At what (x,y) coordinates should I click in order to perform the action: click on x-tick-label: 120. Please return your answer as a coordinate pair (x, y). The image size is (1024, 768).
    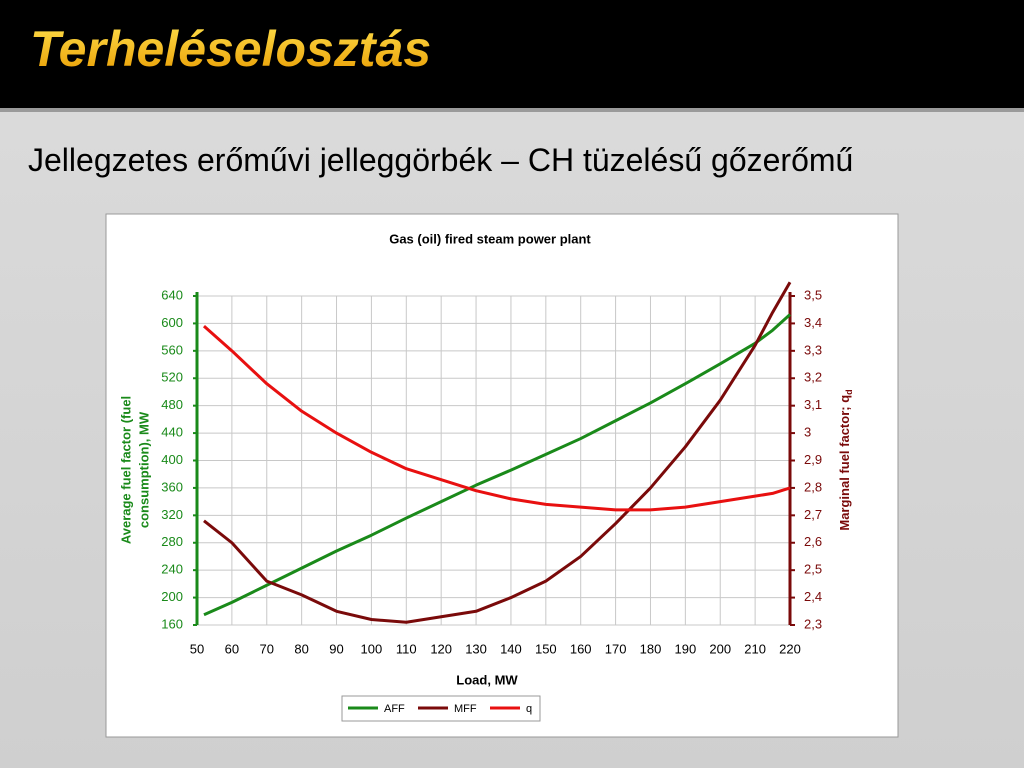
    Looking at the image, I should click on (441, 648).